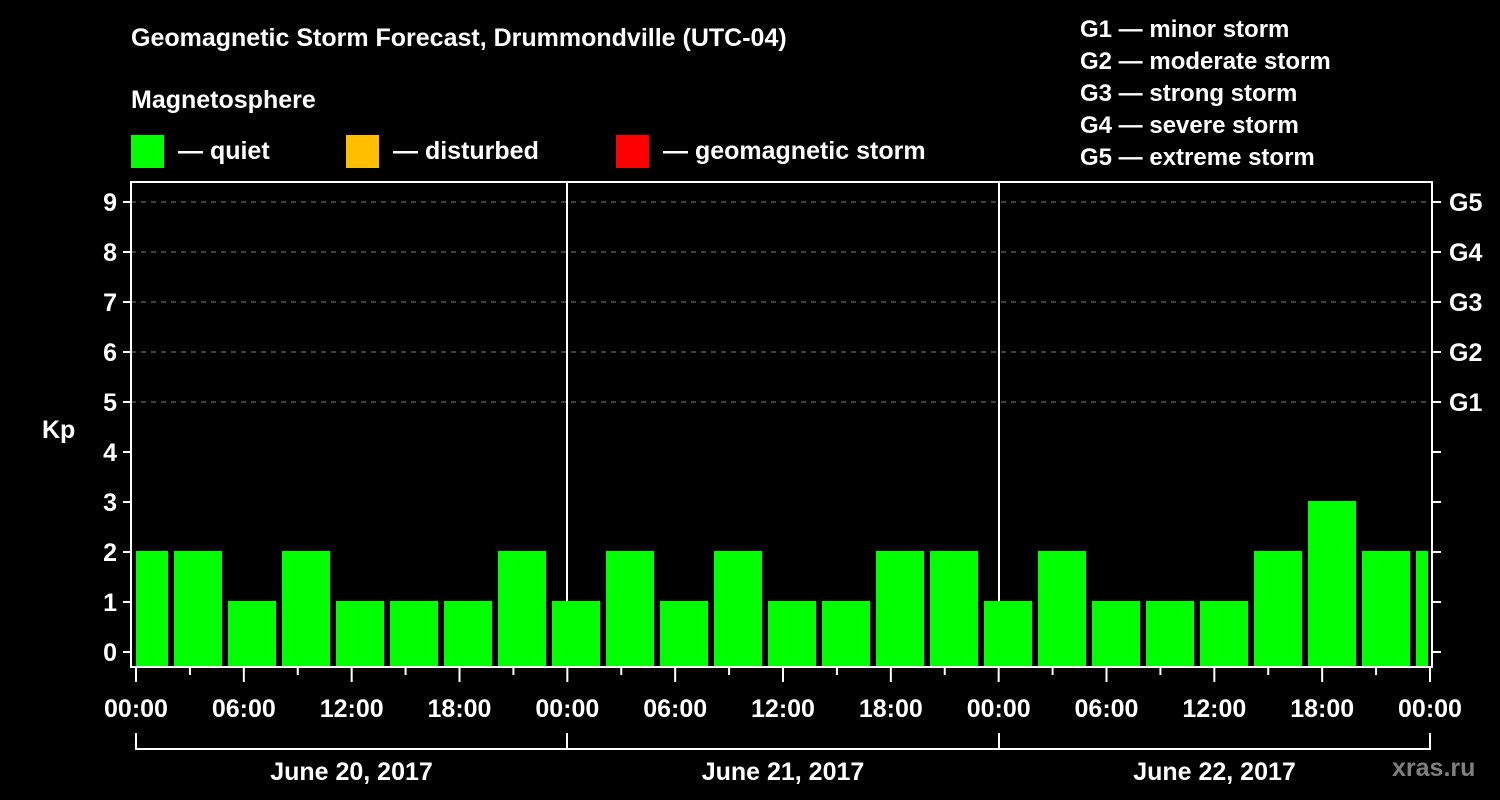  I want to click on g-scale-item-g2: G2 — moderate storm, so click(1205, 61).